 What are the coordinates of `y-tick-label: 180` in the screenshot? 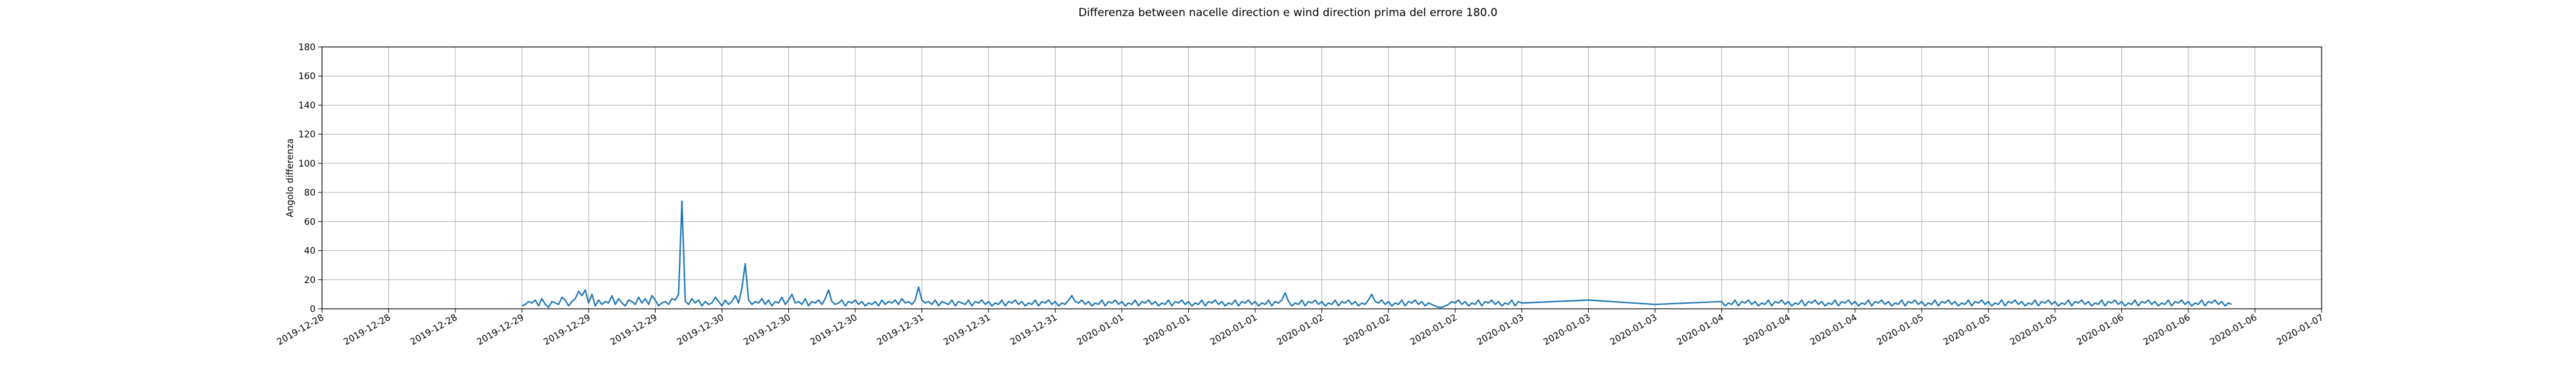 It's located at (307, 47).